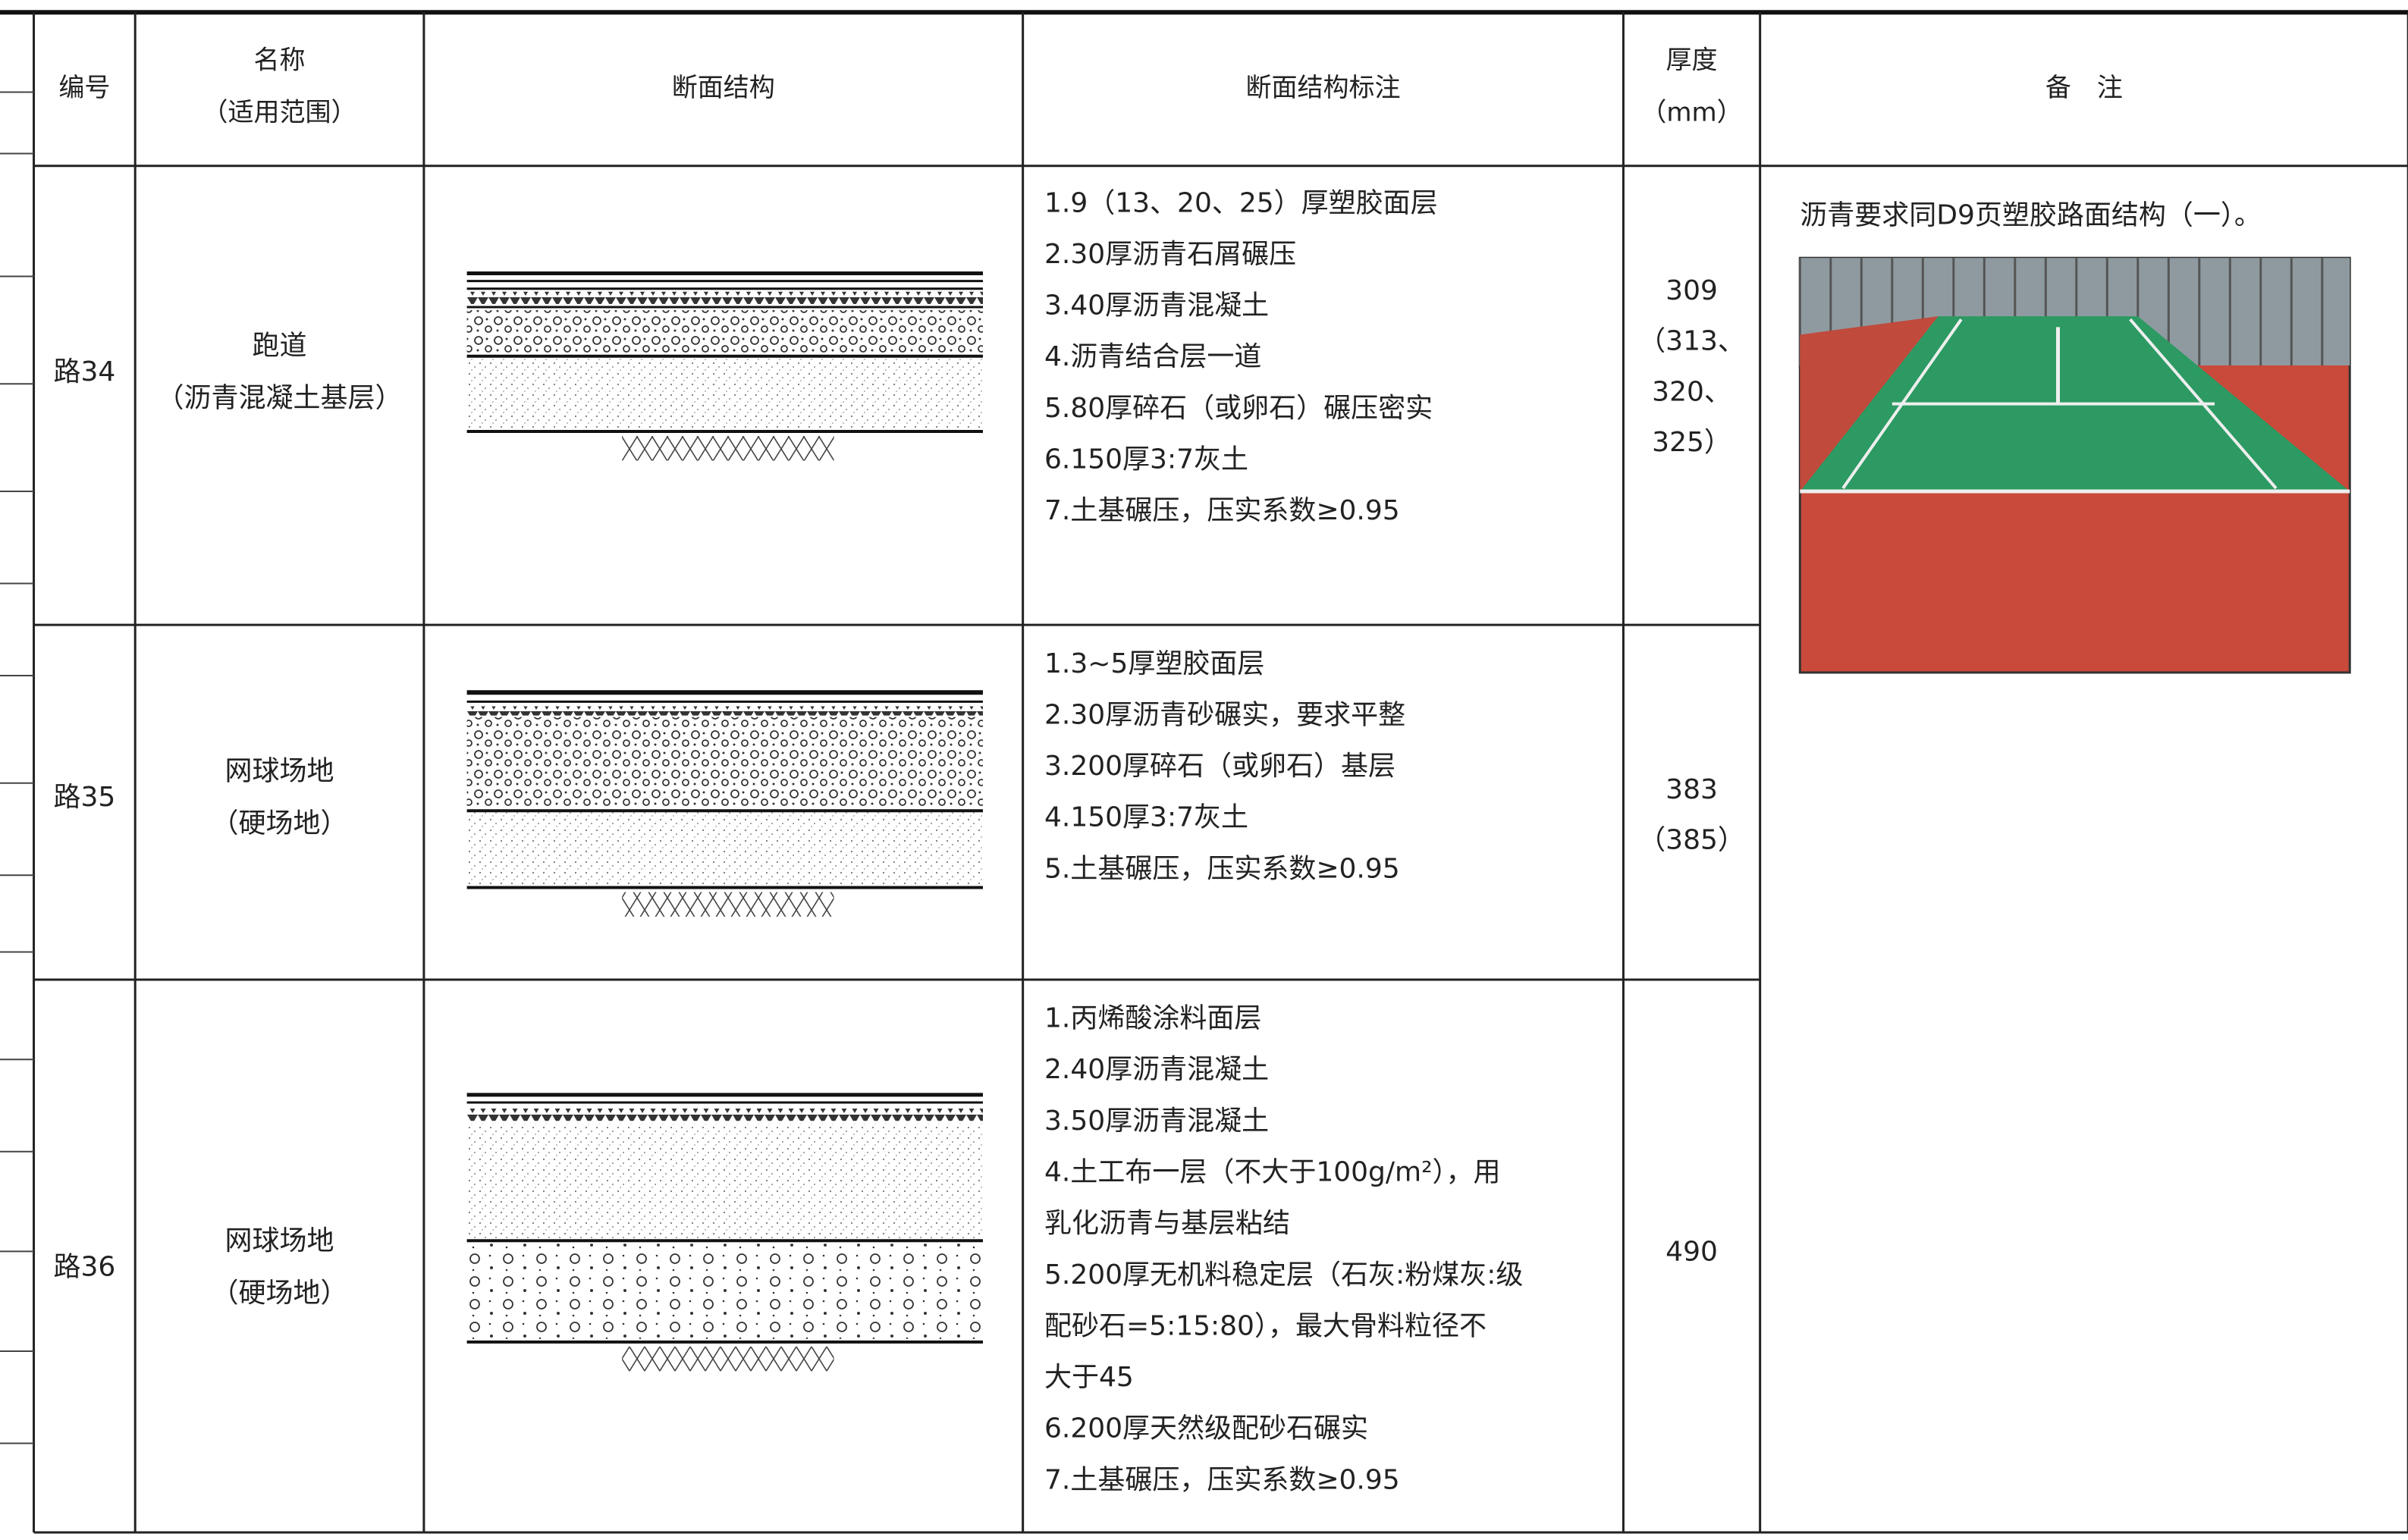 The width and height of the screenshot is (2408, 1540). I want to click on row-name: 跑道, so click(280, 347).